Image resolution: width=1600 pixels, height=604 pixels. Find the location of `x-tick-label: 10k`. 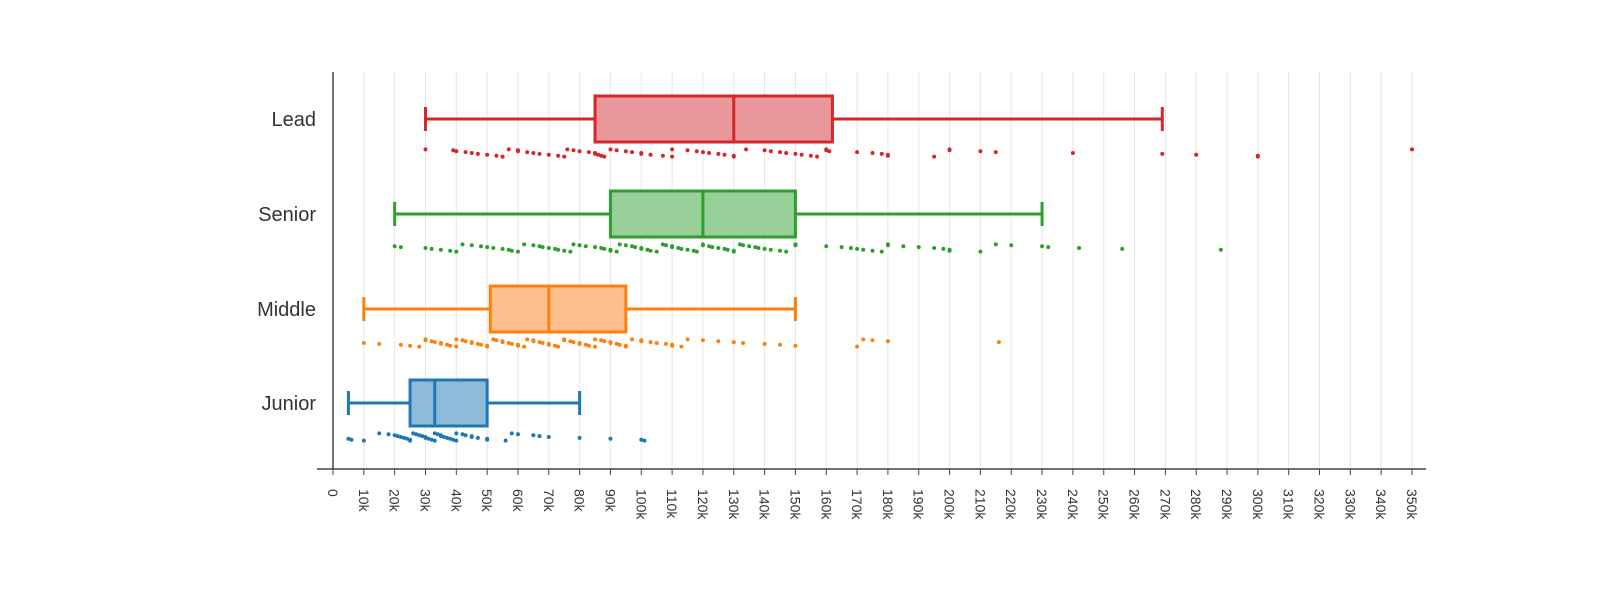

x-tick-label: 10k is located at coordinates (364, 501).